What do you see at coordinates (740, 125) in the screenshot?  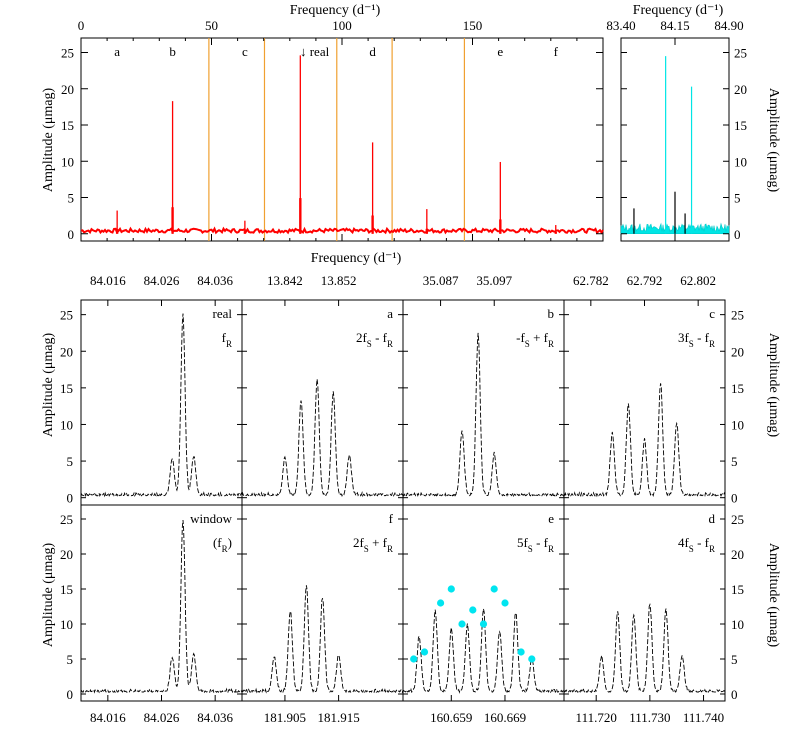 I see `zoom-y-tick-label: 15` at bounding box center [740, 125].